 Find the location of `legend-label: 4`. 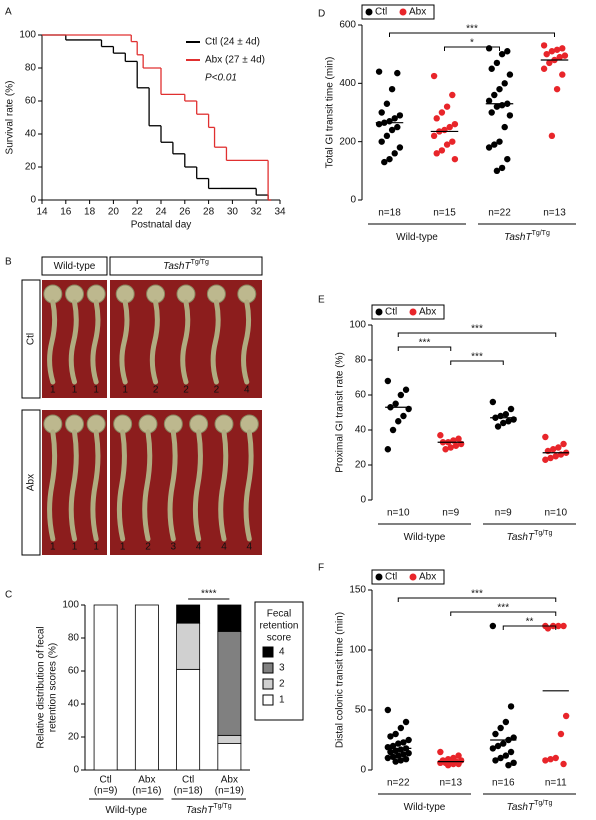

legend-label: 4 is located at coordinates (282, 652).